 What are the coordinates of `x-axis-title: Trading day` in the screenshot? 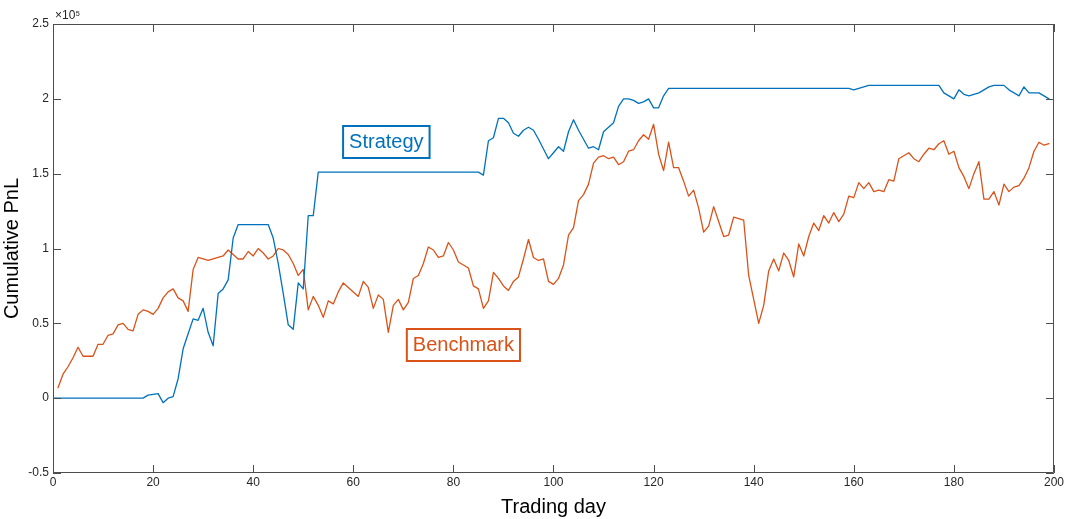 It's located at (553, 505).